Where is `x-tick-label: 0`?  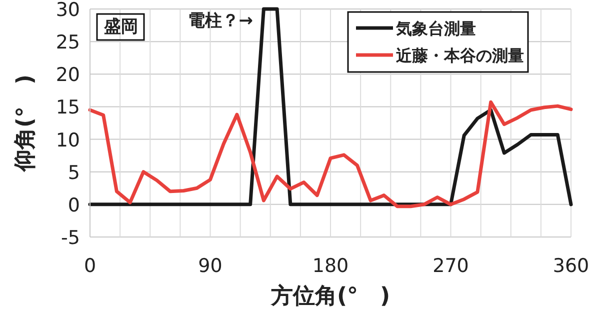 x-tick-label: 0 is located at coordinates (90, 266).